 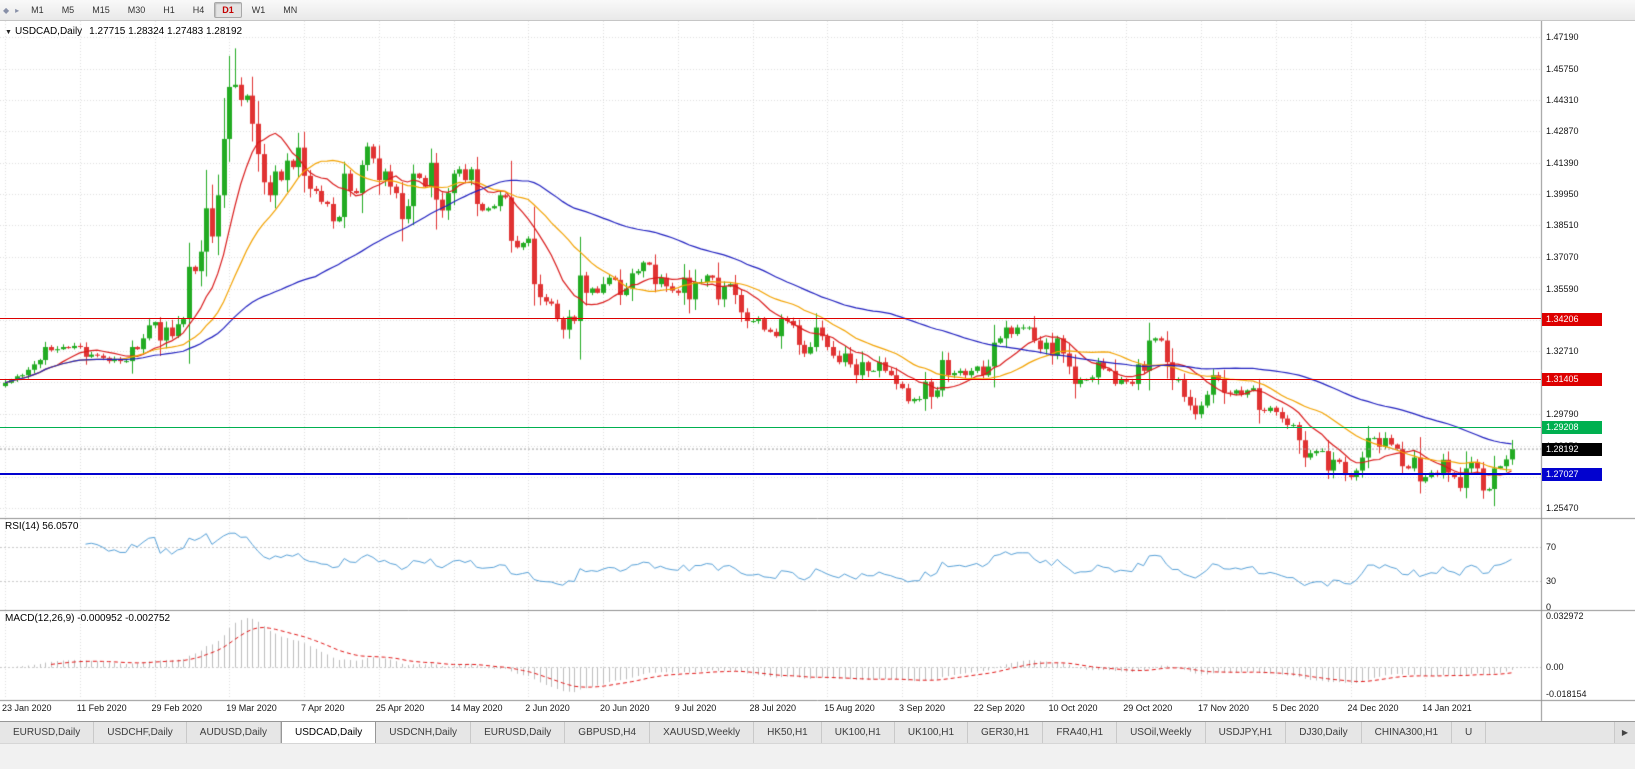 I want to click on price-tick-label: 1.32710, so click(x=1562, y=351).